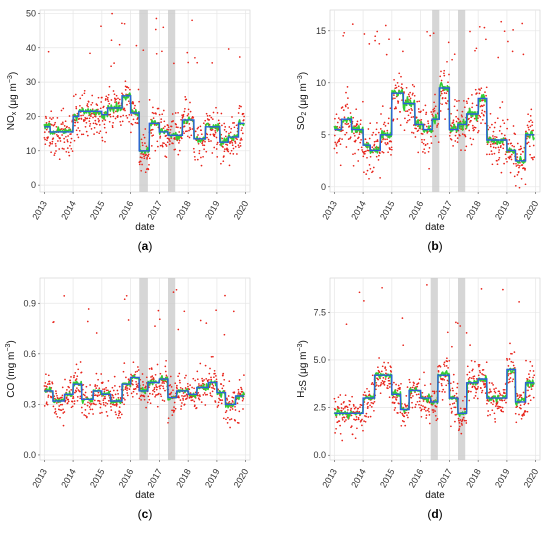 The width and height of the screenshot is (550, 534). Describe the element at coordinates (303, 365) in the screenshot. I see `y-axis-title-unit: (μg m` at that location.